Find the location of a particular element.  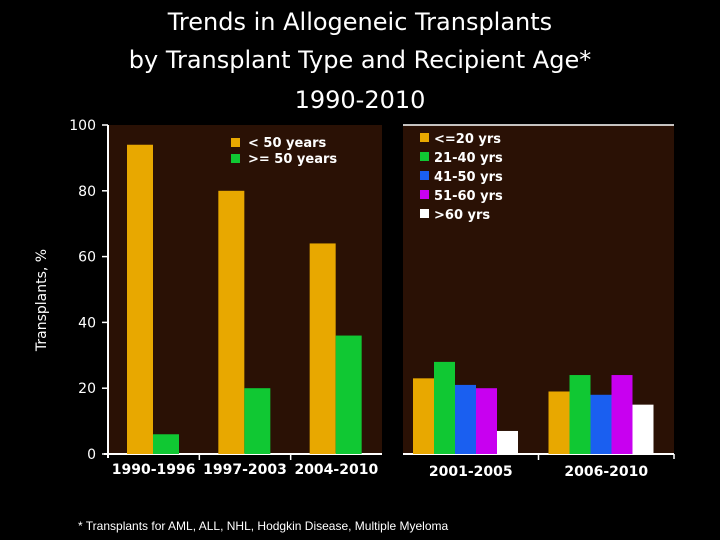

y-tick-label: 0 is located at coordinates (91, 455).